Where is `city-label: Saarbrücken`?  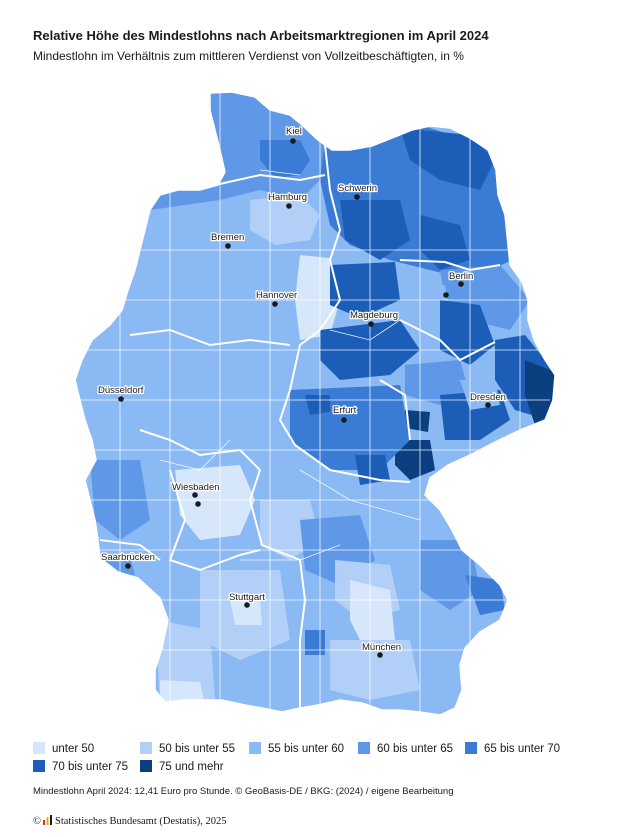 city-label: Saarbrücken is located at coordinates (128, 557).